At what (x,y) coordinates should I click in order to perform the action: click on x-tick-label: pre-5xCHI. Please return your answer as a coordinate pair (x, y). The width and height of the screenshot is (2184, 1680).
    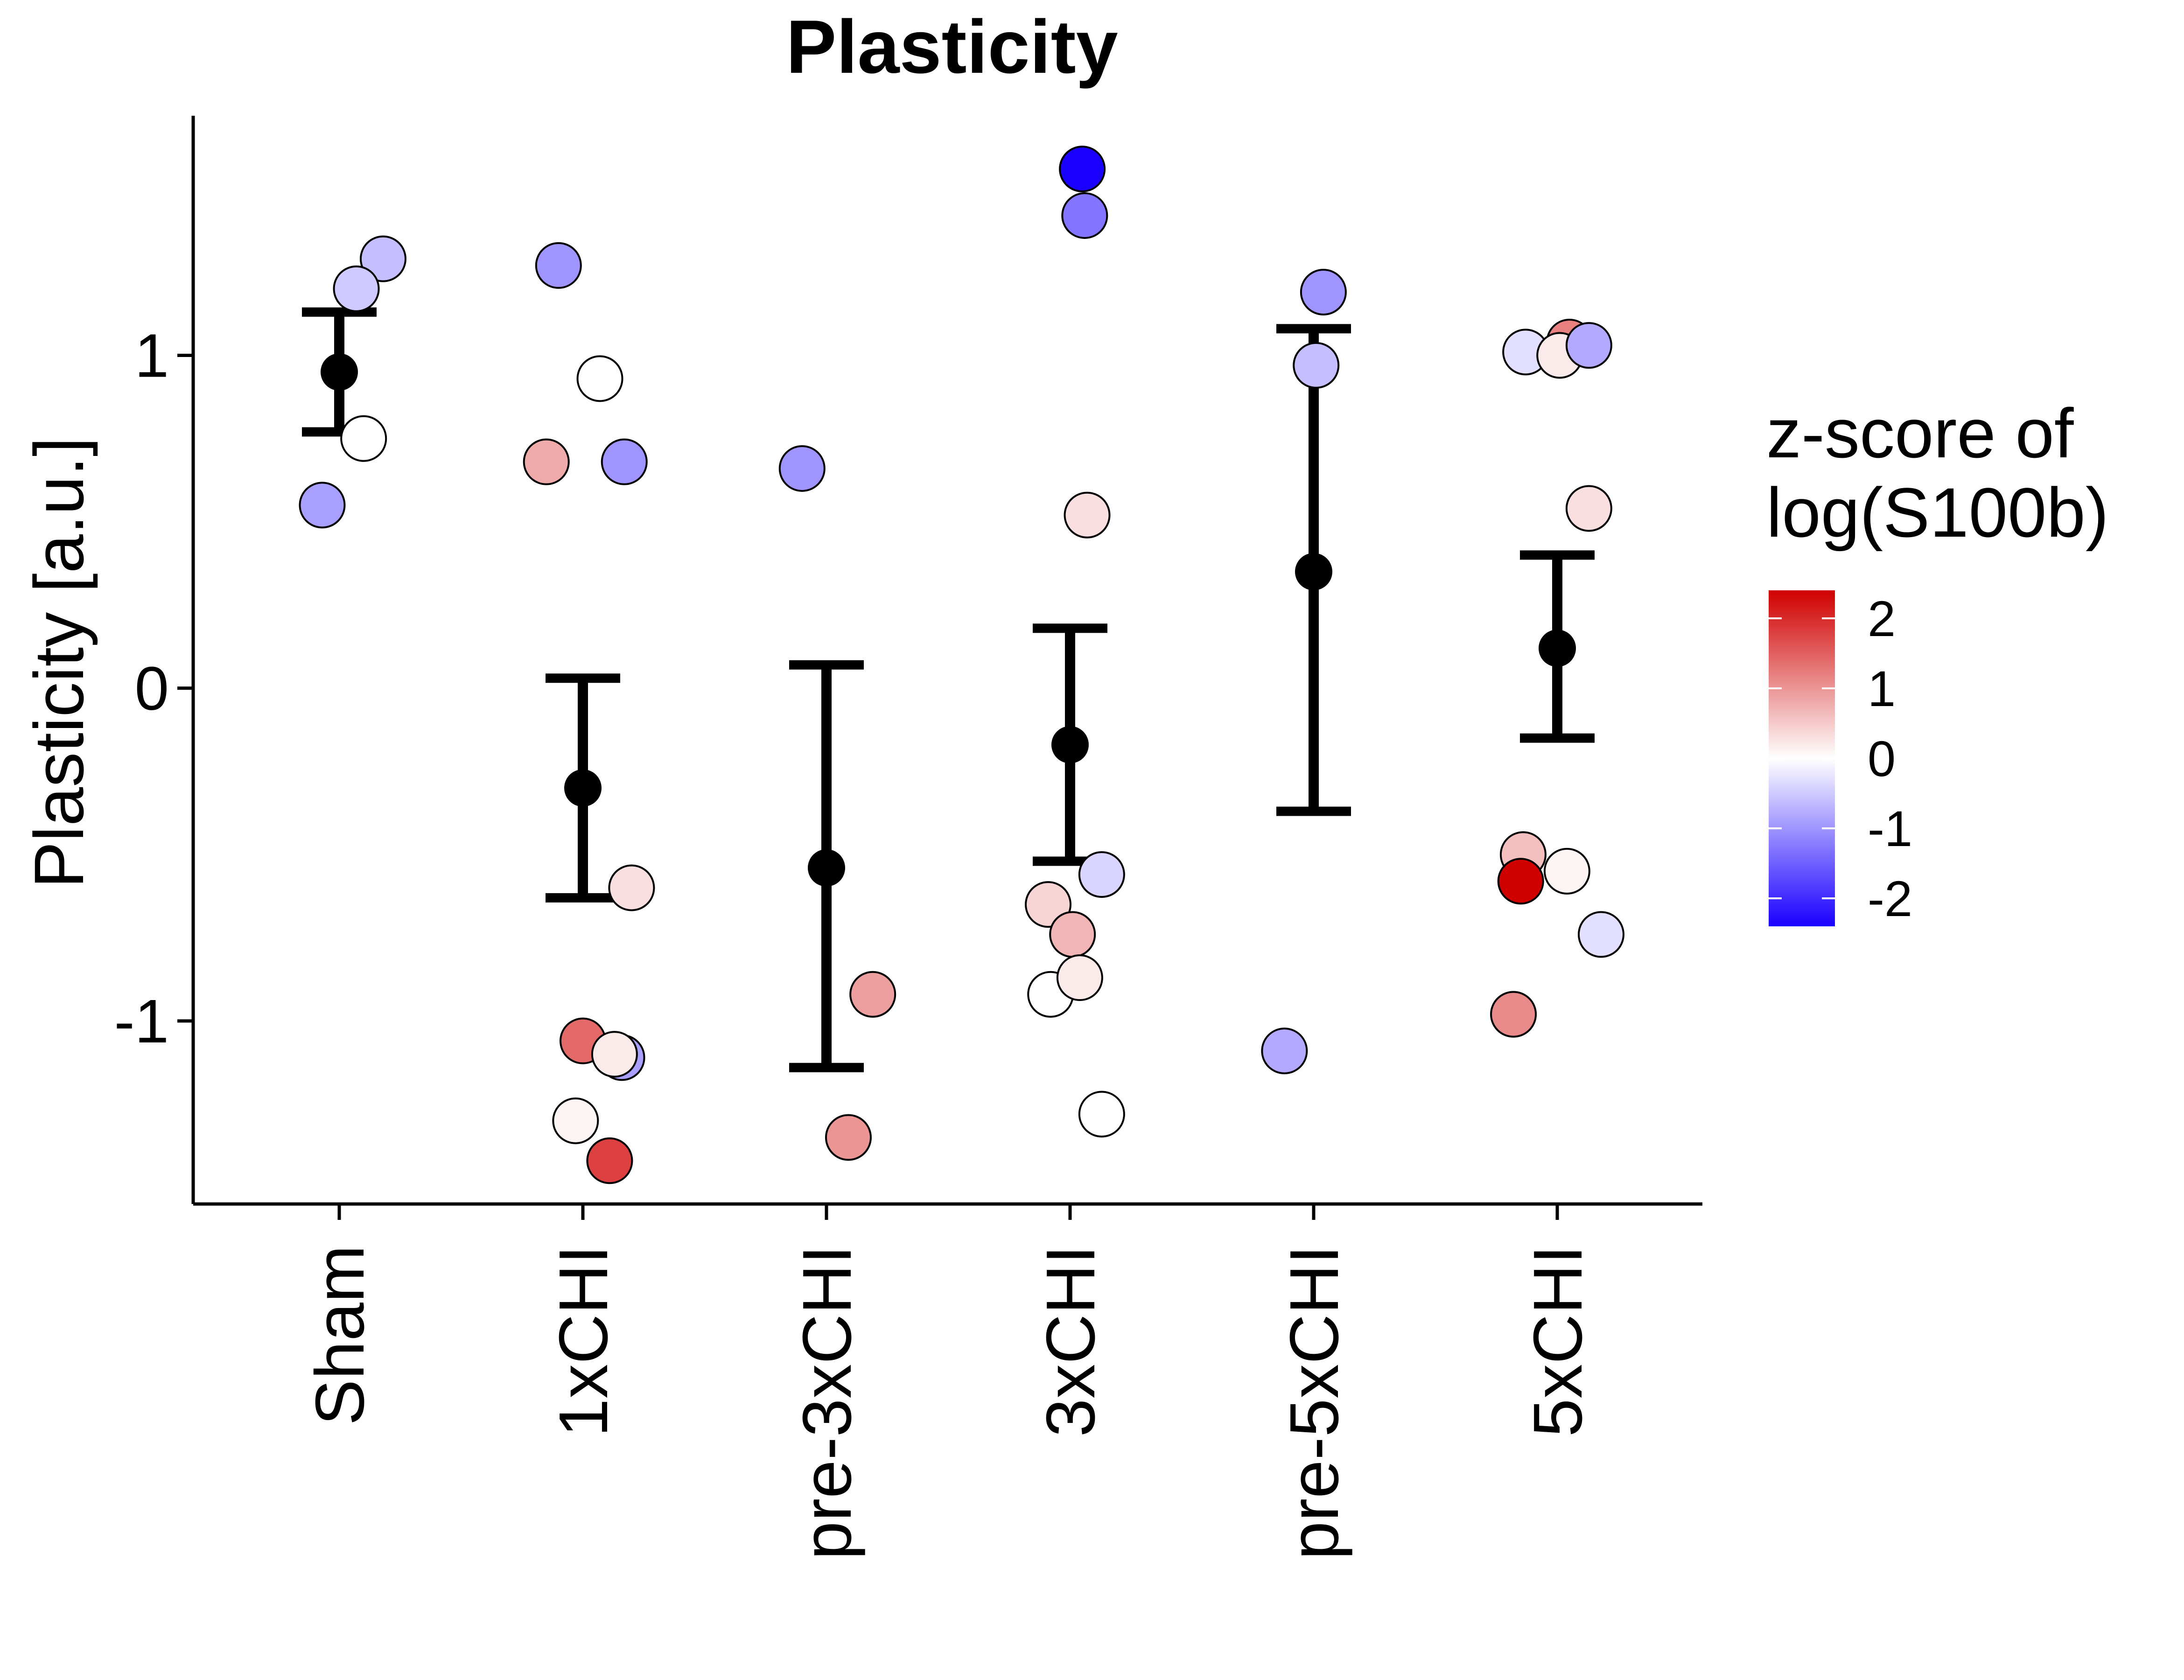
    Looking at the image, I should click on (1314, 1402).